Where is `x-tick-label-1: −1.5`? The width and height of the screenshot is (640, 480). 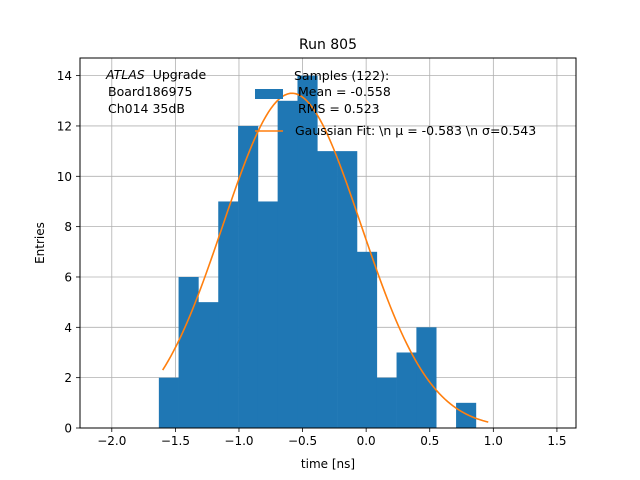
x-tick-label-1: −1.5 is located at coordinates (175, 441).